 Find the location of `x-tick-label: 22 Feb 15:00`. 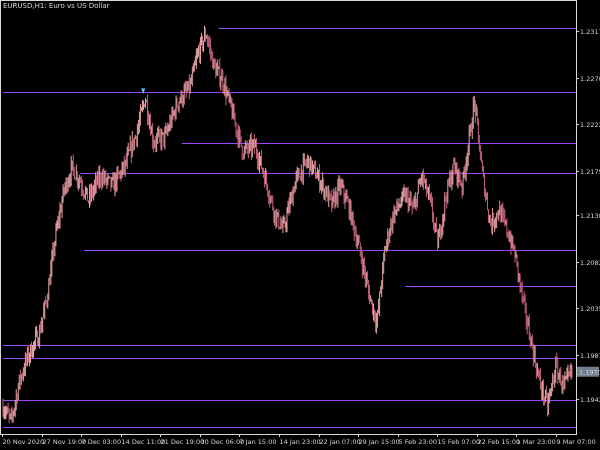

x-tick-label: 22 Feb 15:00 is located at coordinates (499, 442).